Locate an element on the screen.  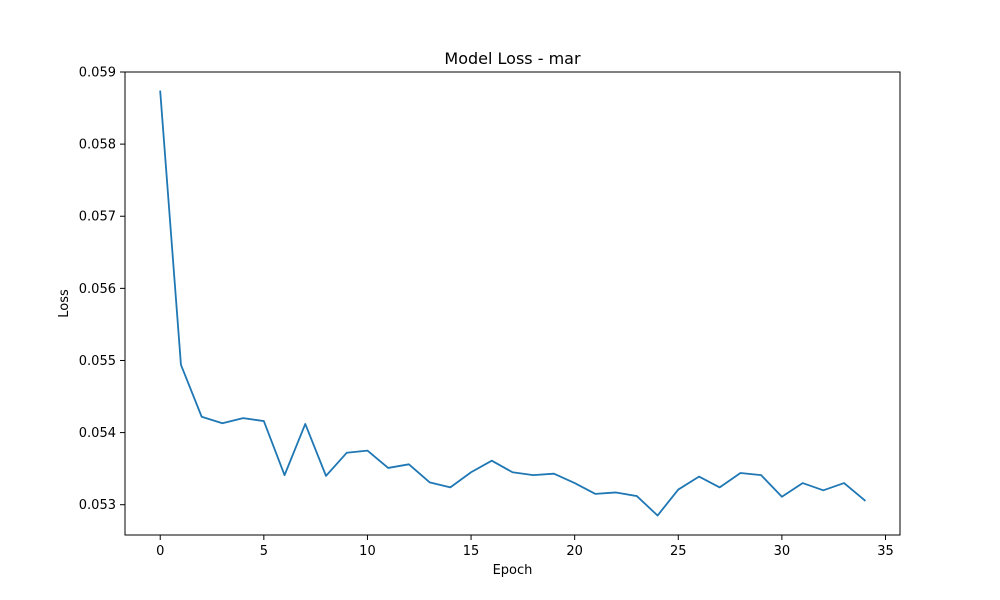
y-tick-label: 0.054 is located at coordinates (97, 433).